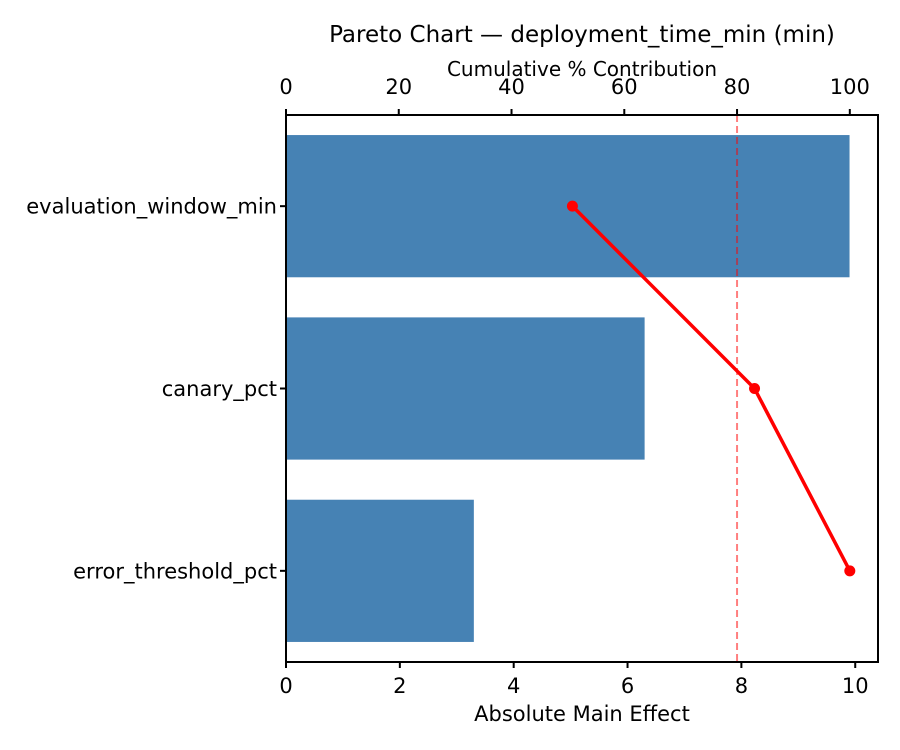 The image size is (900, 750). What do you see at coordinates (399, 686) in the screenshot?
I see `bottom-tick-label: 2` at bounding box center [399, 686].